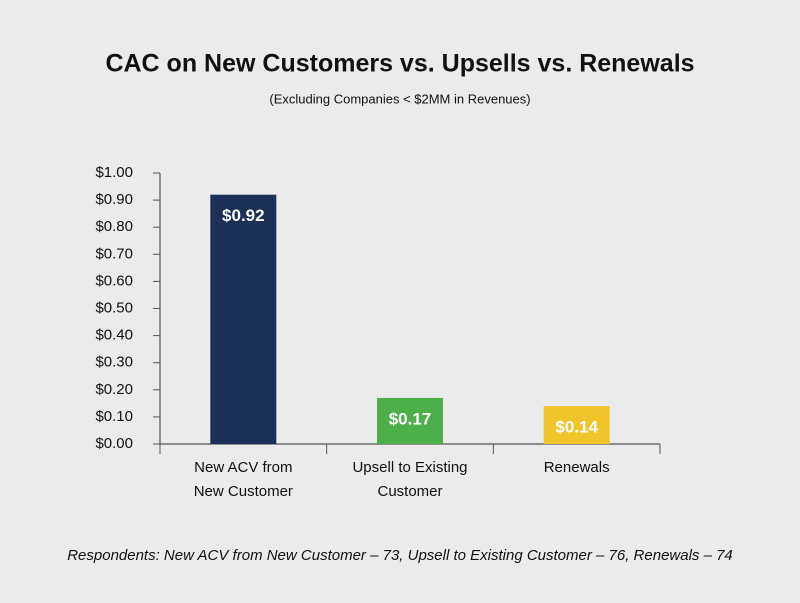  I want to click on y-tick-label: $0.40, so click(114, 335).